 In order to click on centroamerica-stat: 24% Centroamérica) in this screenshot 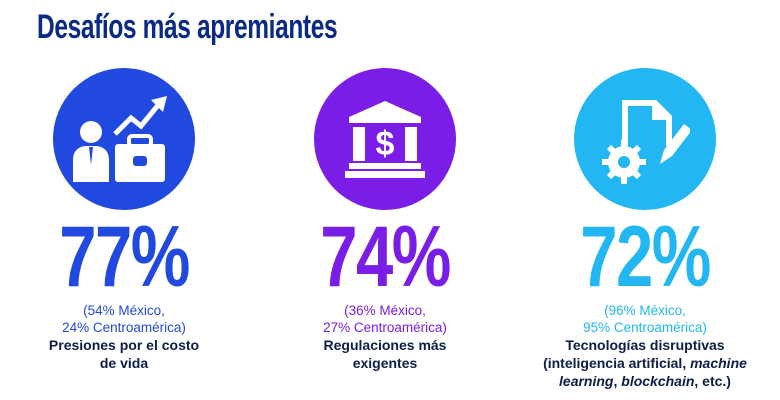, I will do `click(124, 327)`.